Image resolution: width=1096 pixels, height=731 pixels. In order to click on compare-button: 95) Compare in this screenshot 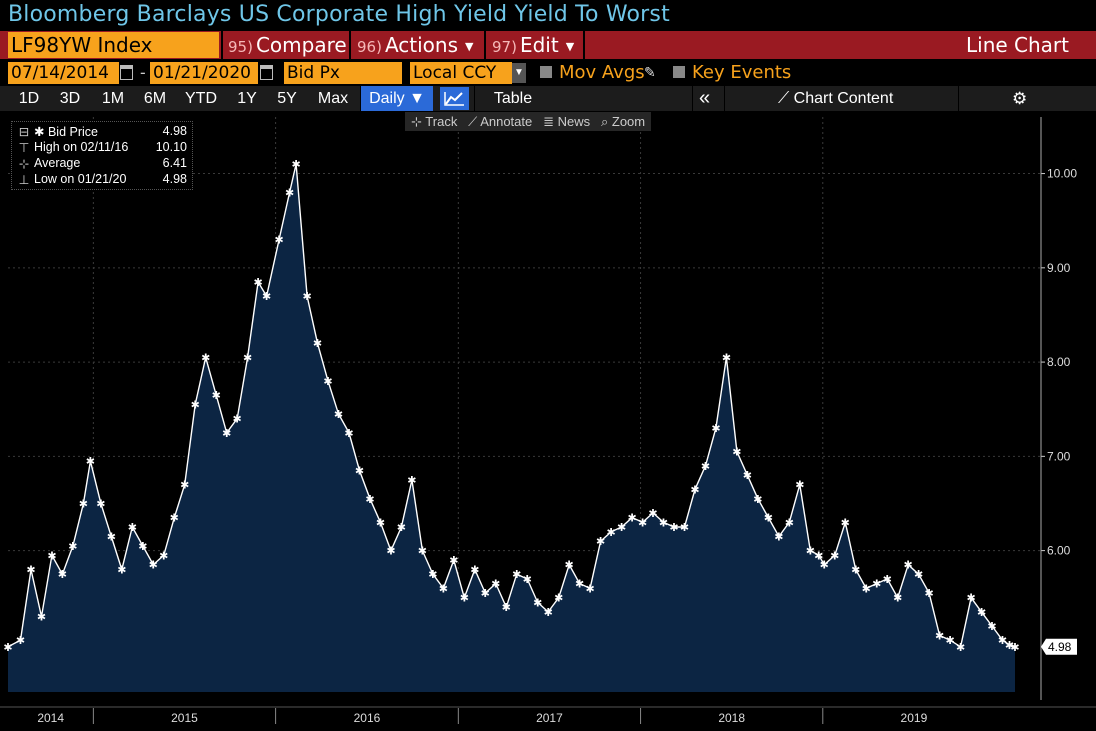, I will do `click(287, 45)`.